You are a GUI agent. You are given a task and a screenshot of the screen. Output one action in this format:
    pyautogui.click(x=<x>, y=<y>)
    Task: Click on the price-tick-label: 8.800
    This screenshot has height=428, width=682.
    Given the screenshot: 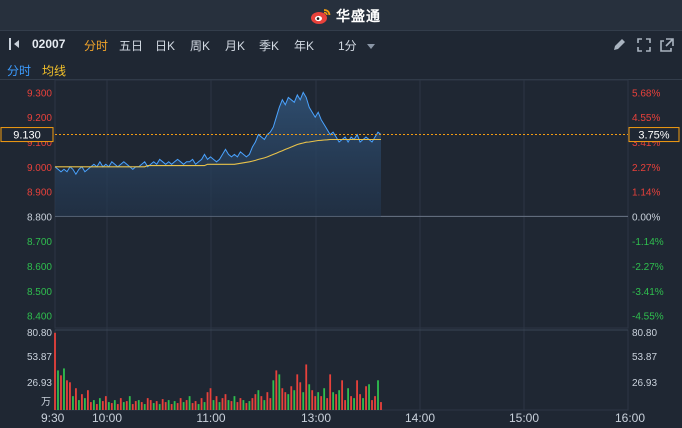 What is the action you would take?
    pyautogui.click(x=39, y=217)
    